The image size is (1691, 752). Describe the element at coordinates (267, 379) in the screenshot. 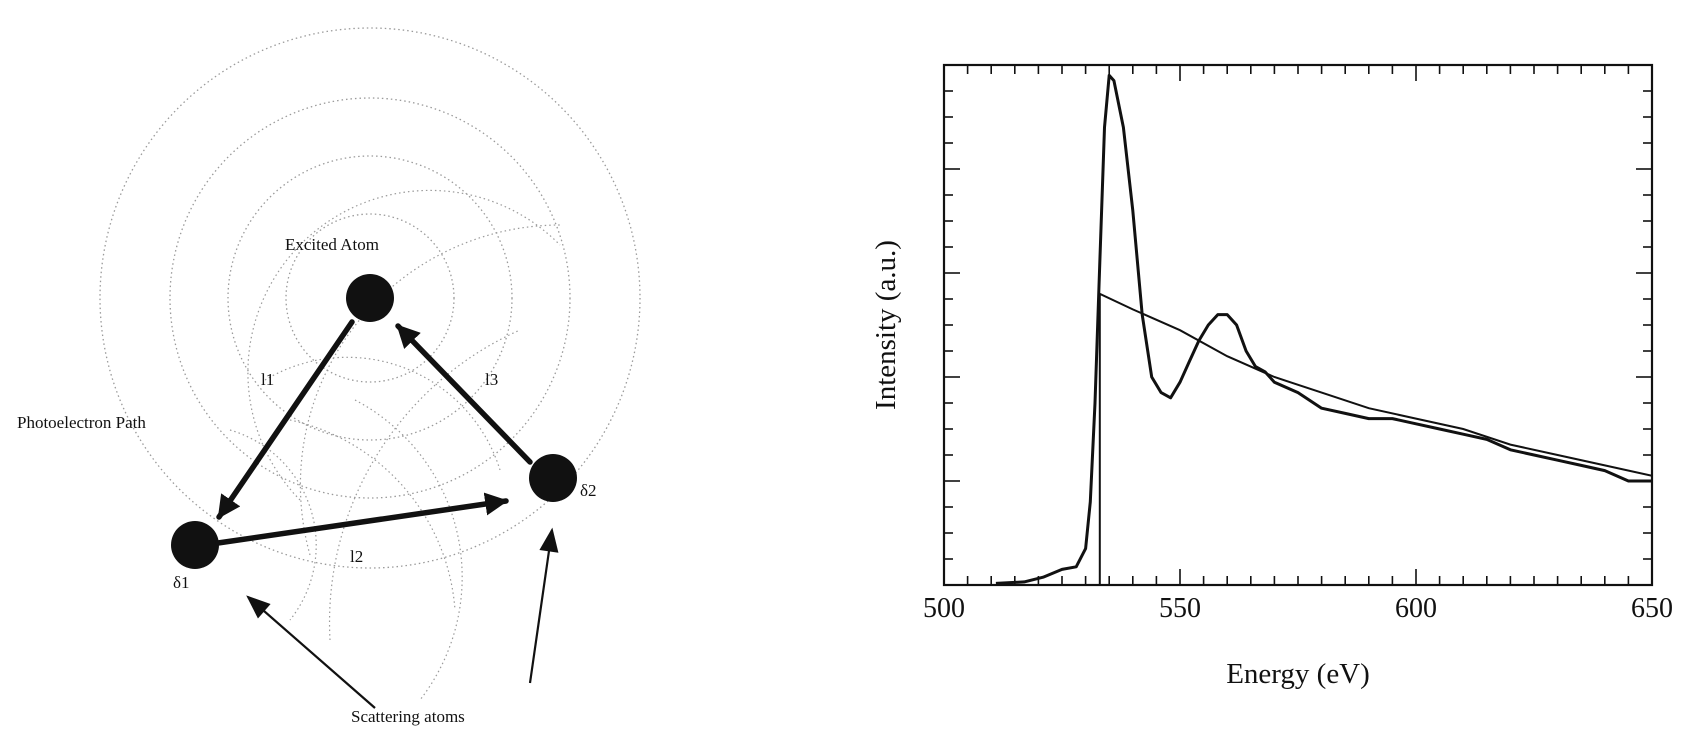

I see `label-l1: l1` at that location.